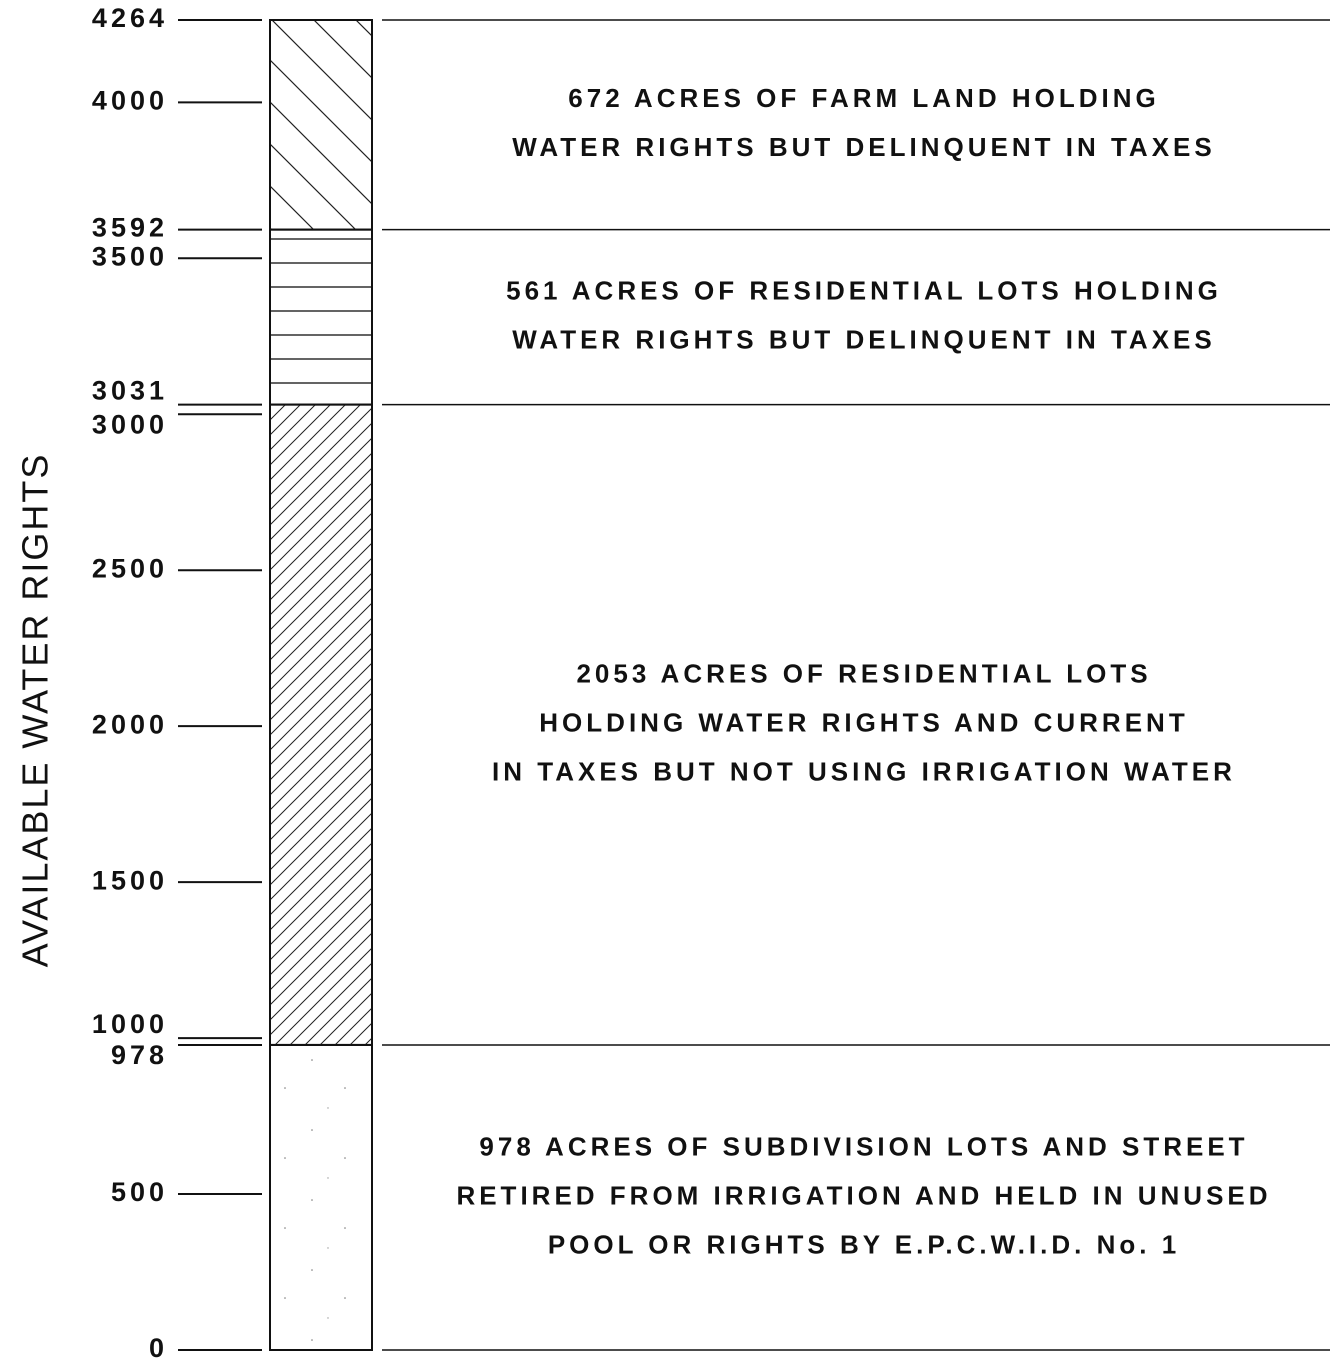 This screenshot has width=1336, height=1364. I want to click on y-tick-label: 1500, so click(130, 880).